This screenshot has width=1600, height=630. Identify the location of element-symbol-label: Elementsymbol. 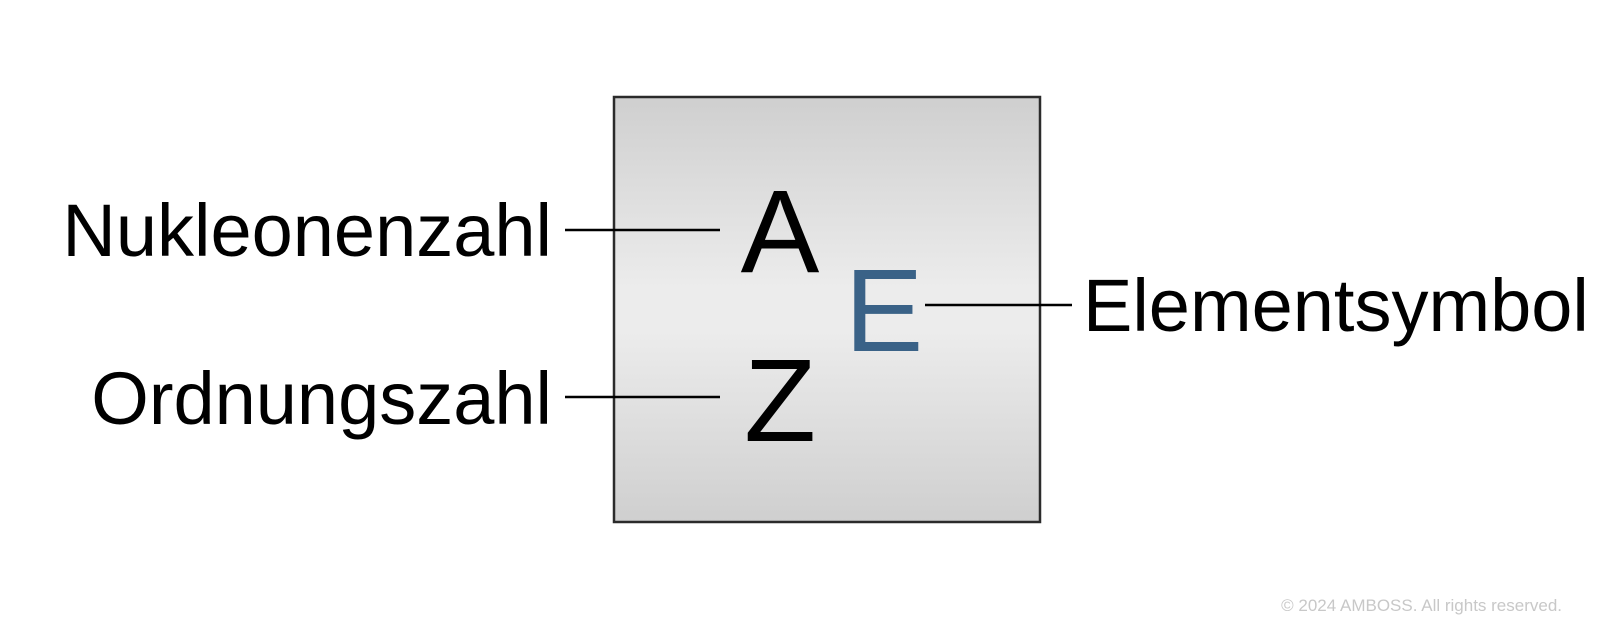
(1336, 305).